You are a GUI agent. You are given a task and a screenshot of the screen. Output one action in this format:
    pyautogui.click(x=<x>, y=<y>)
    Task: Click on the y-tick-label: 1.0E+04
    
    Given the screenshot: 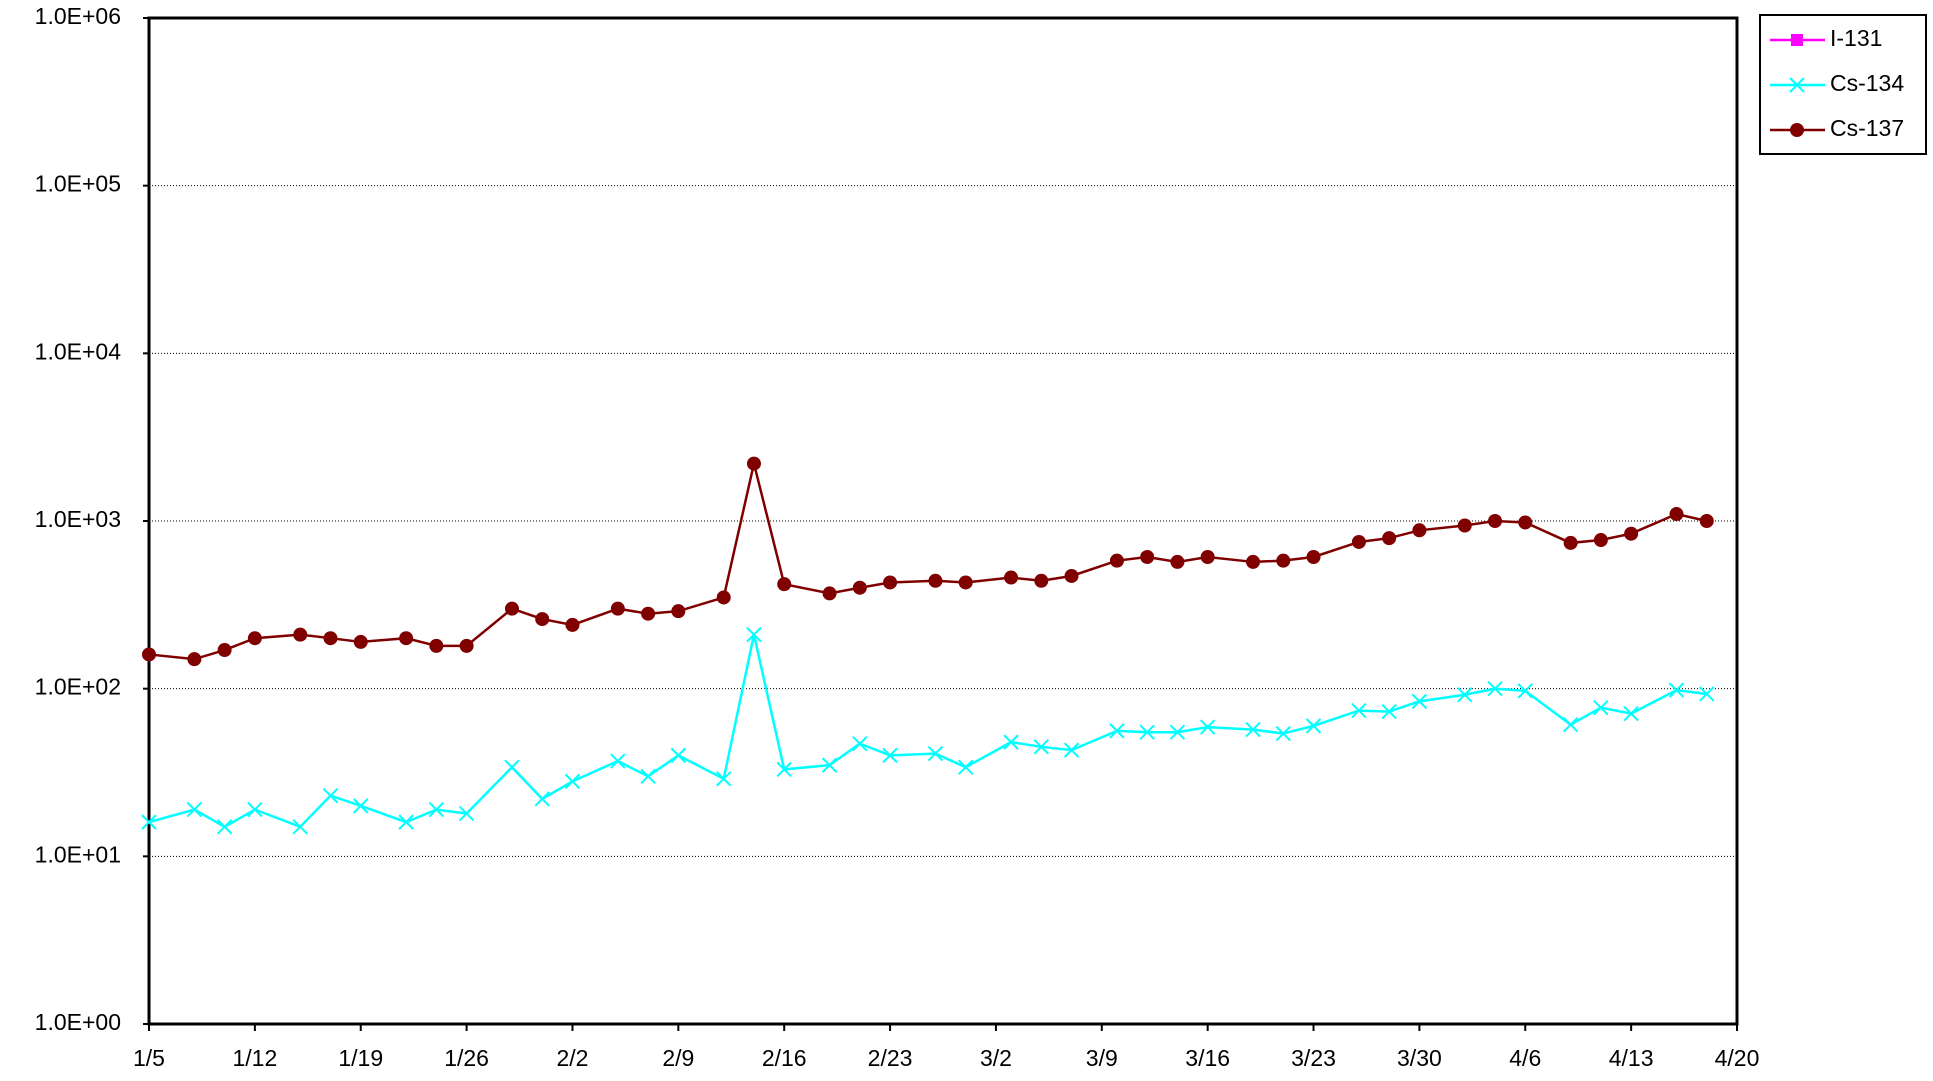 What is the action you would take?
    pyautogui.click(x=78, y=351)
    